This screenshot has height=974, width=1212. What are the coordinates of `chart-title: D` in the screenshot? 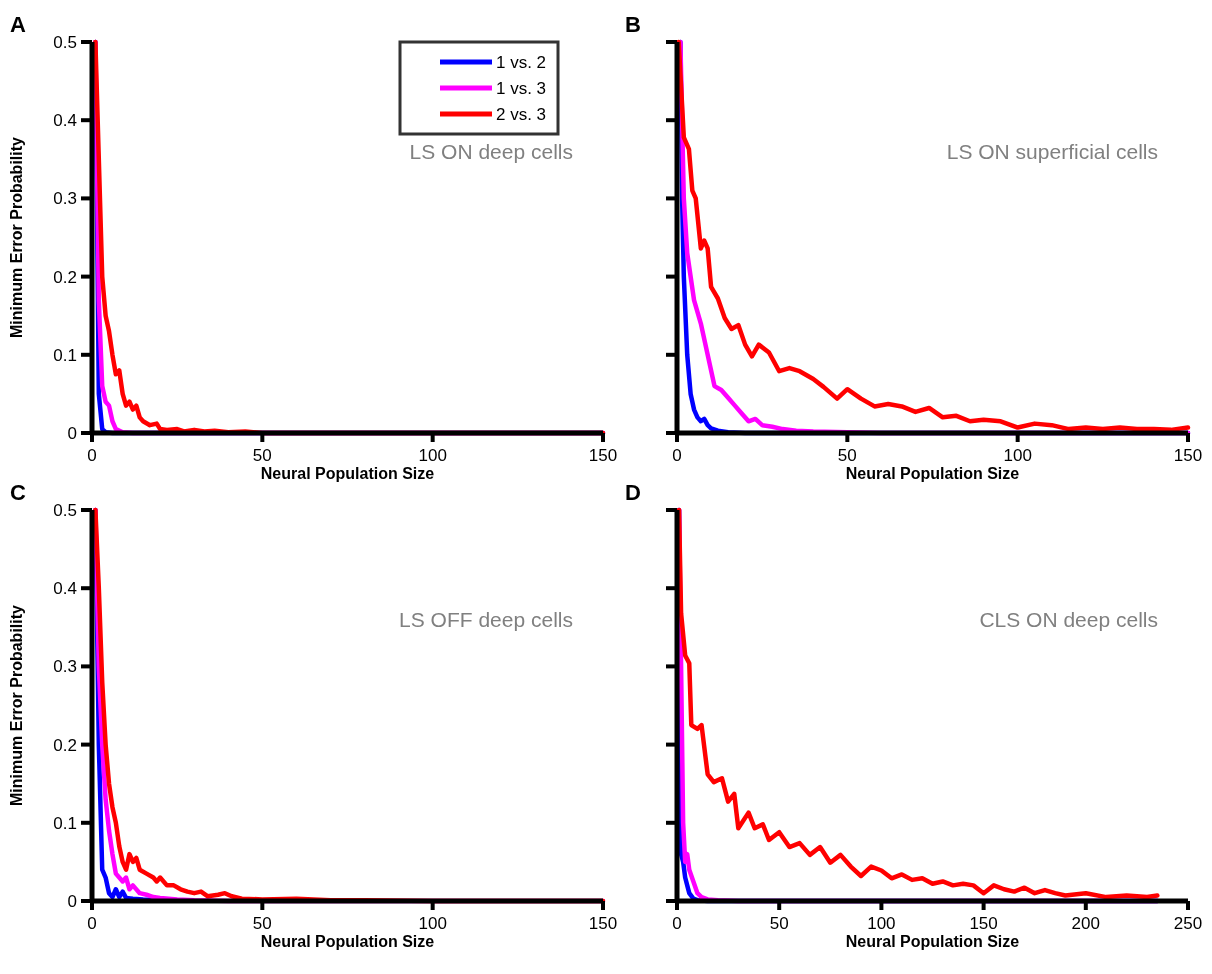 It's located at (633, 492).